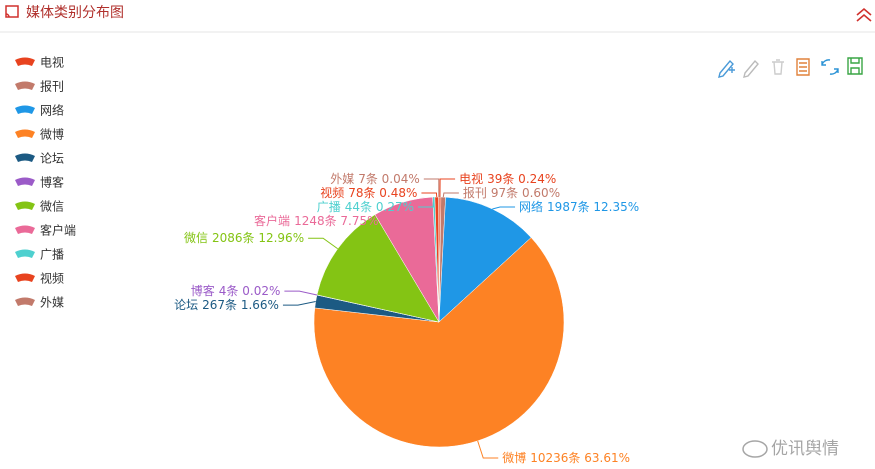  What do you see at coordinates (52, 62) in the screenshot?
I see `legend-label: 电视` at bounding box center [52, 62].